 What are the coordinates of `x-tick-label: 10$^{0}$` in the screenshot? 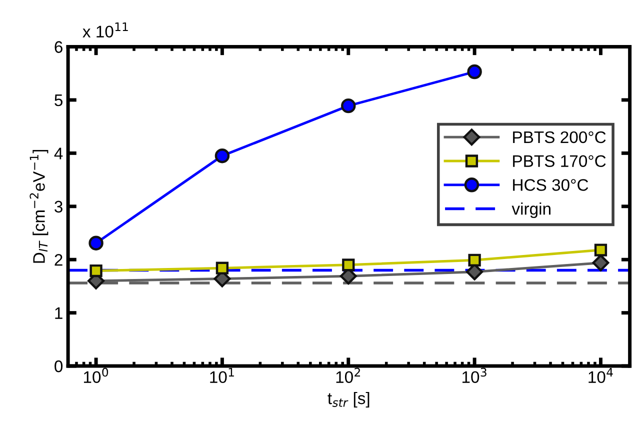 It's located at (96, 376).